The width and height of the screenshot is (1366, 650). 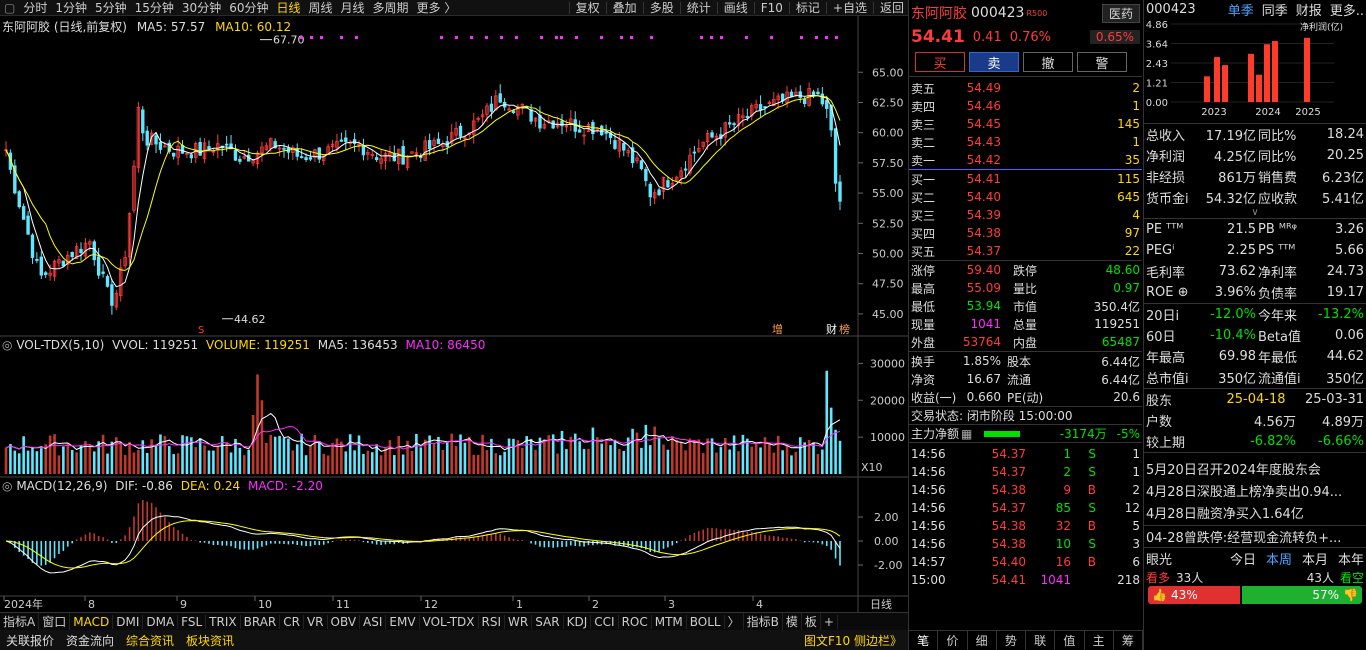 I want to click on sector-name: 医药, so click(x=1120, y=13).